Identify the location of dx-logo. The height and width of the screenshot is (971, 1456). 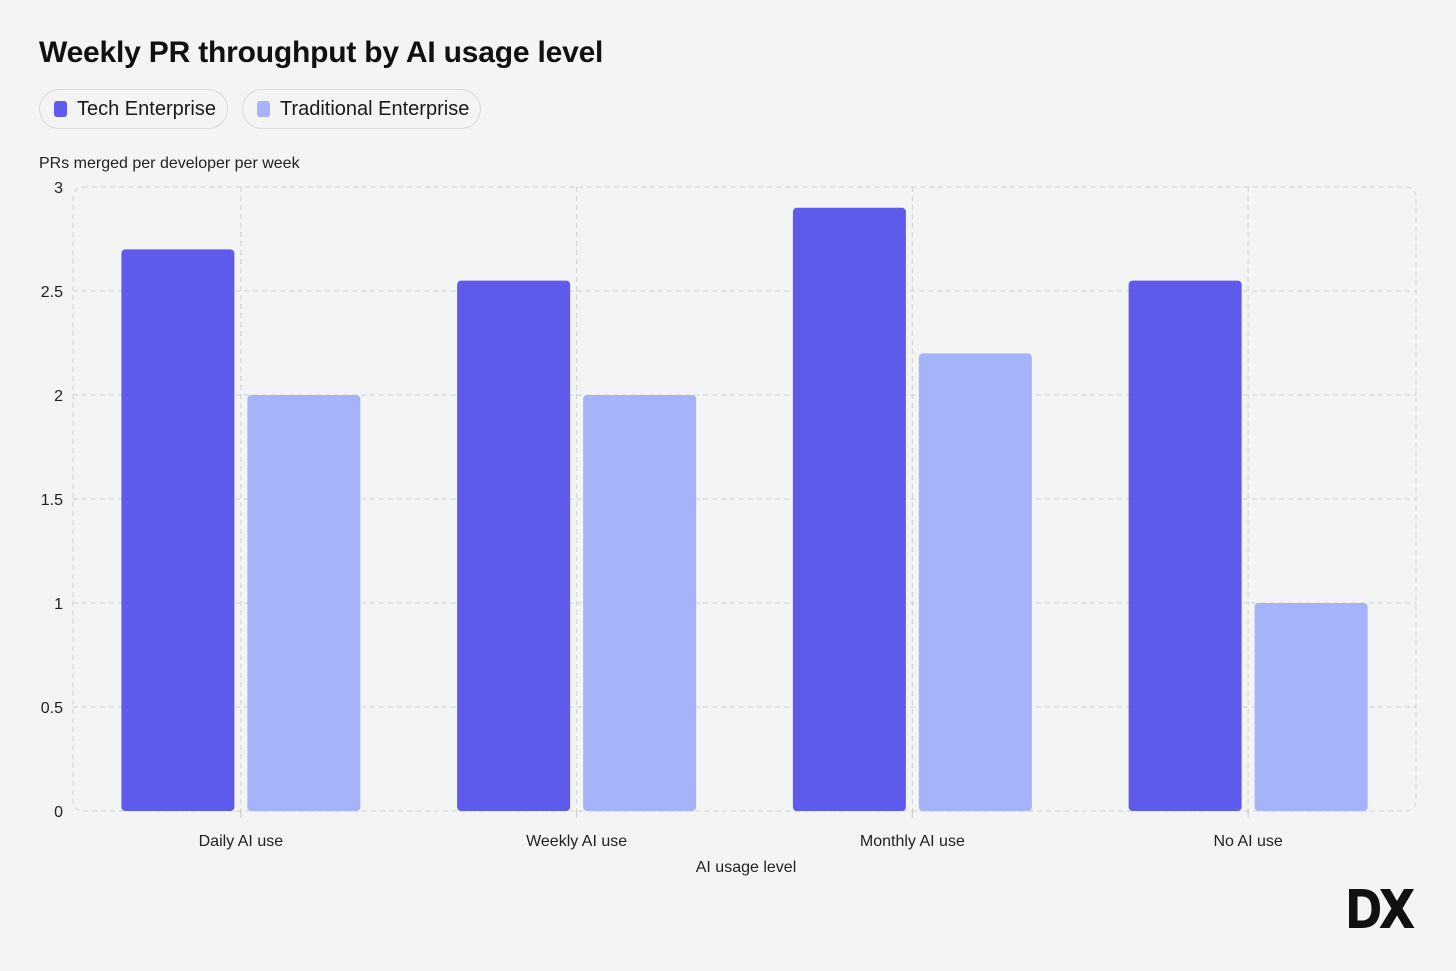
(1382, 908).